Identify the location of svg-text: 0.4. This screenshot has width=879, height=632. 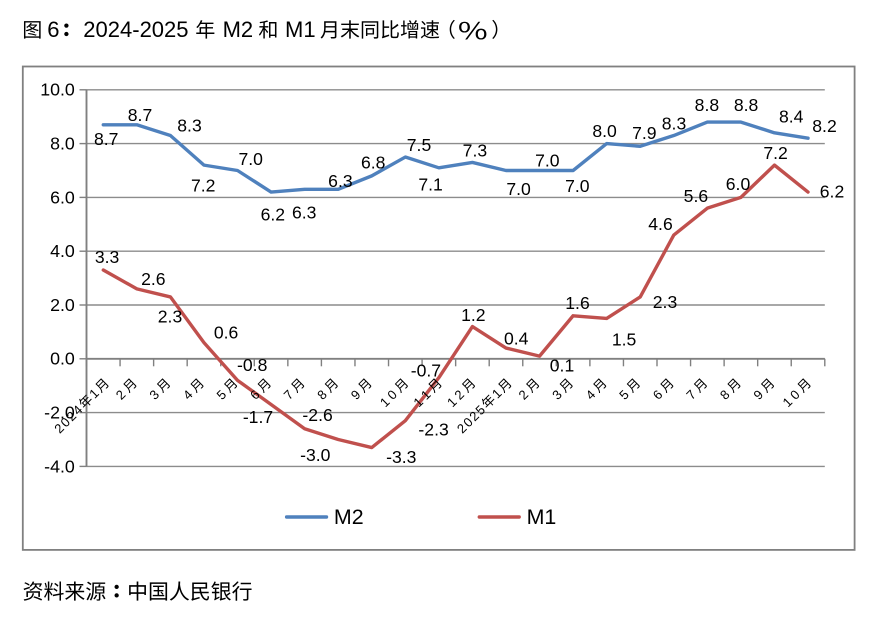
(516, 339).